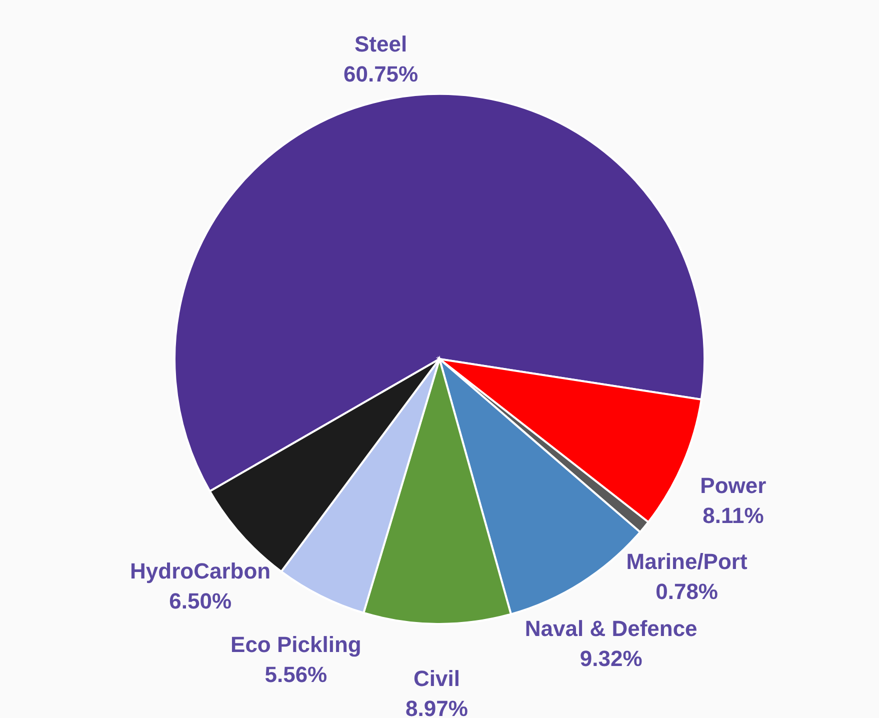 The image size is (879, 718). I want to click on data-label: 6.50%, so click(200, 601).